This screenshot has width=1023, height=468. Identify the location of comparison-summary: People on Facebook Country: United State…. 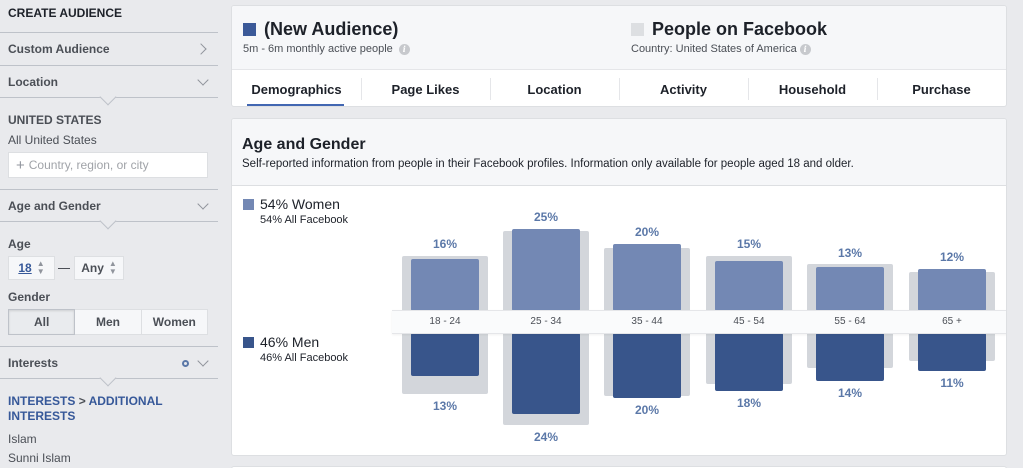
(729, 37).